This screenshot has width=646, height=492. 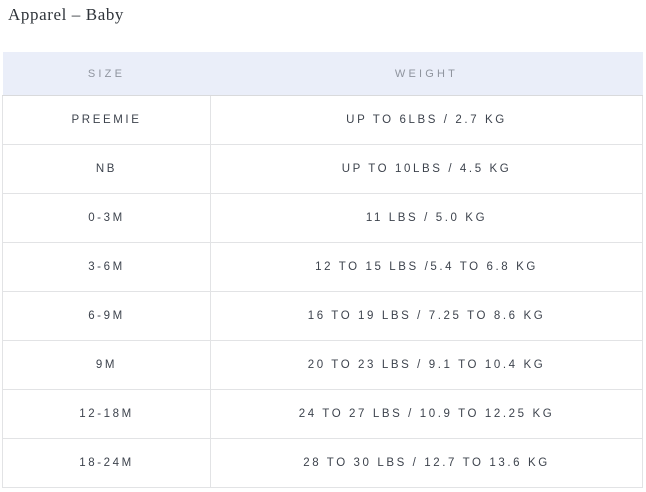 I want to click on size-cell: NB, so click(x=106, y=169).